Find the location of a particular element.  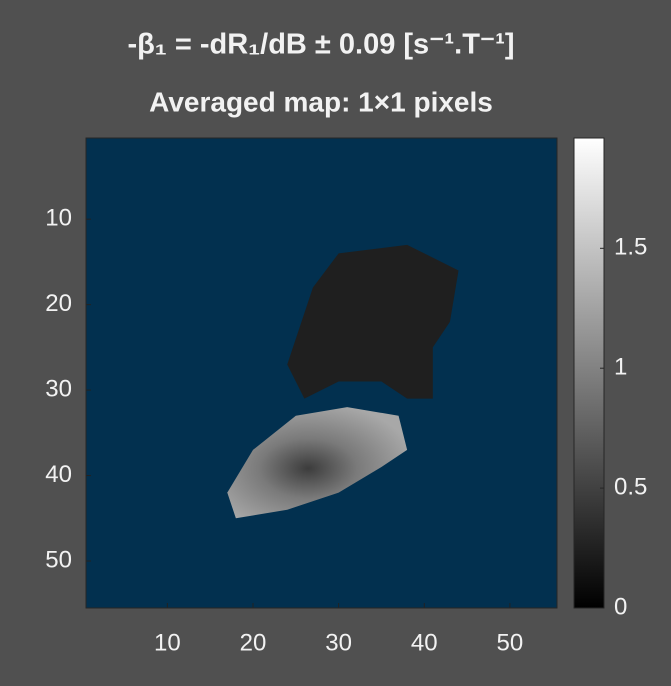

x-tick-label: 30 is located at coordinates (338, 642).